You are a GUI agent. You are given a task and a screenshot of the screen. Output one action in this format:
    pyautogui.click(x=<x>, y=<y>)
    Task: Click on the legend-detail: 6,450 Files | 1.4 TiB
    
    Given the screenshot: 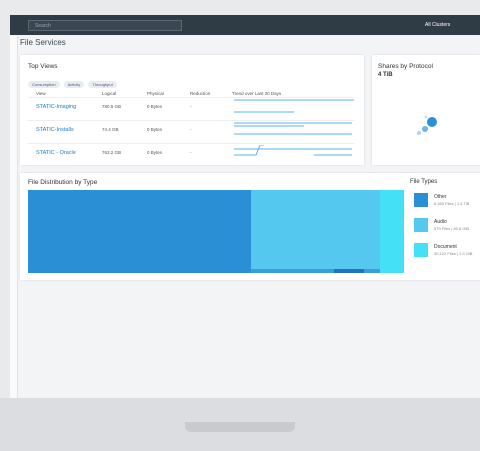 What is the action you would take?
    pyautogui.click(x=452, y=203)
    